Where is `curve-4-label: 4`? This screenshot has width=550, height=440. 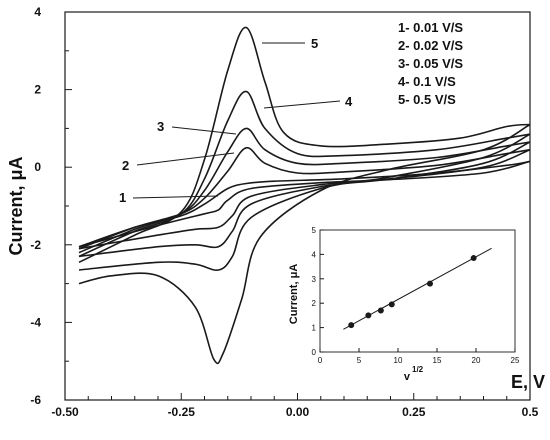 curve-4-label: 4 is located at coordinates (349, 101).